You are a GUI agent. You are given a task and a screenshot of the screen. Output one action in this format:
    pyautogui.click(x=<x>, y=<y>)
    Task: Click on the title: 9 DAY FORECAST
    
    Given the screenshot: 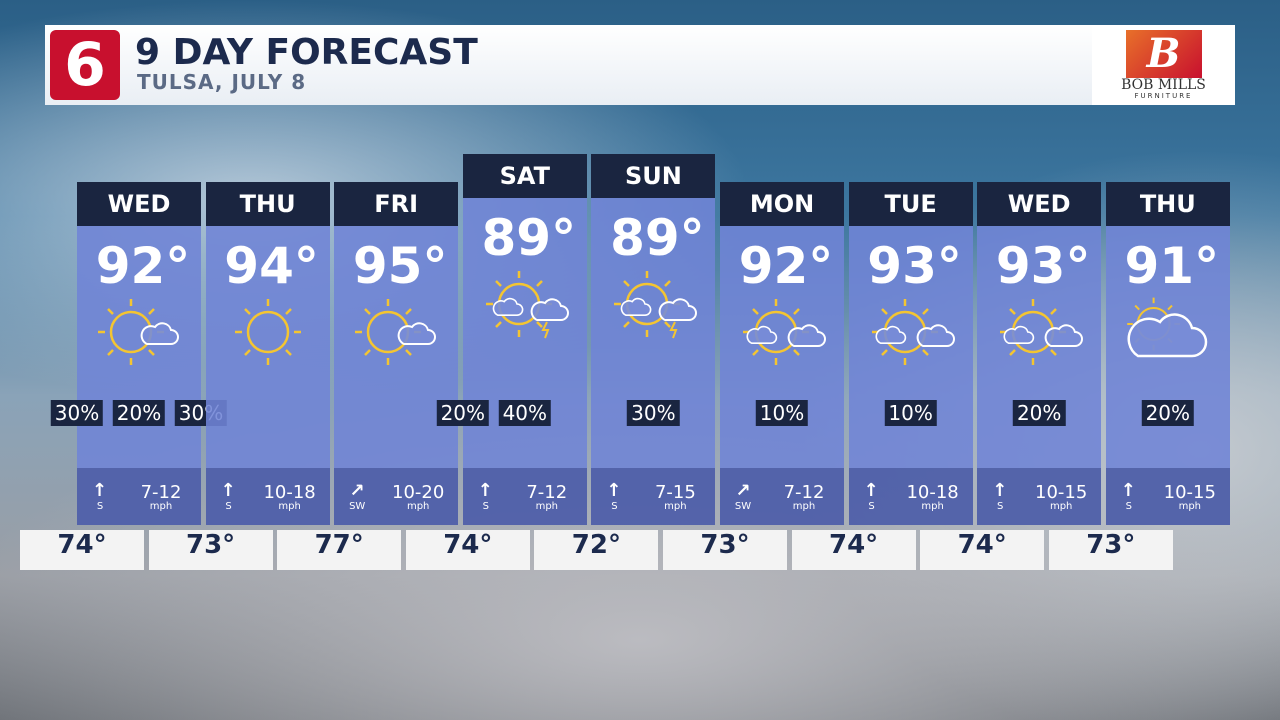 What is the action you would take?
    pyautogui.click(x=306, y=52)
    